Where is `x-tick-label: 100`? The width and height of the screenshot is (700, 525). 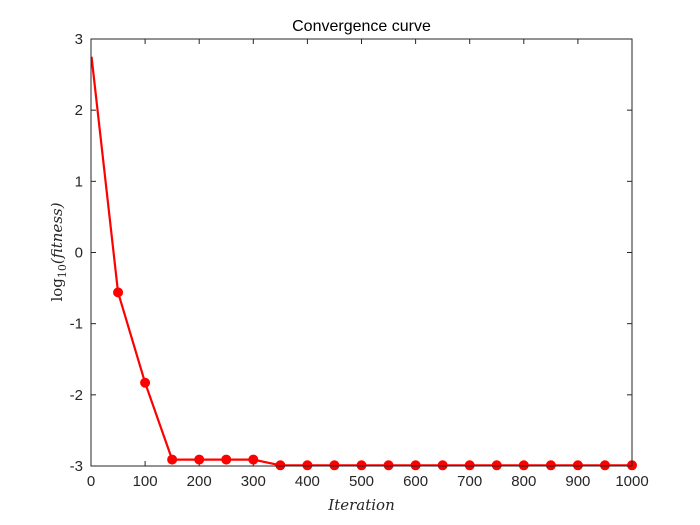
x-tick-label: 100 is located at coordinates (145, 481).